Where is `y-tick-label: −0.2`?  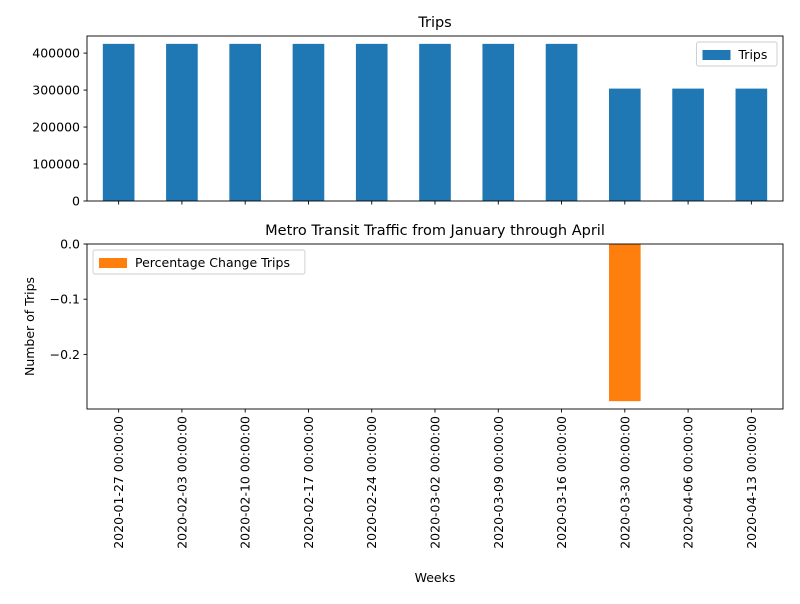 y-tick-label: −0.2 is located at coordinates (65, 354).